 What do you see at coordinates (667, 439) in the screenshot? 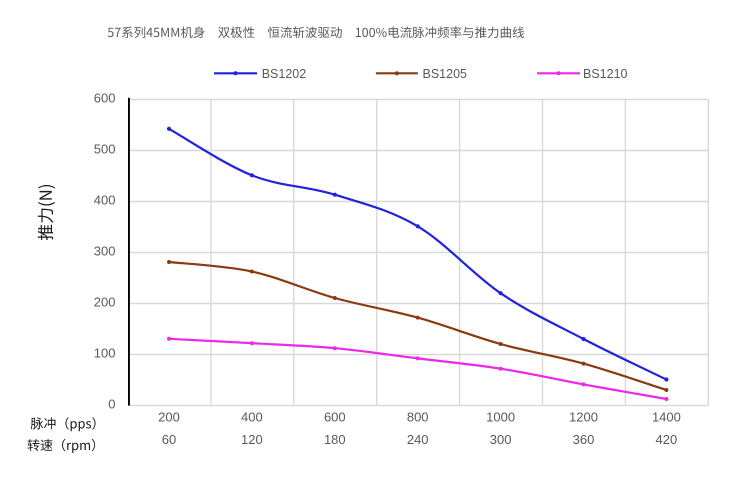
I see `svg-text: 420` at bounding box center [667, 439].